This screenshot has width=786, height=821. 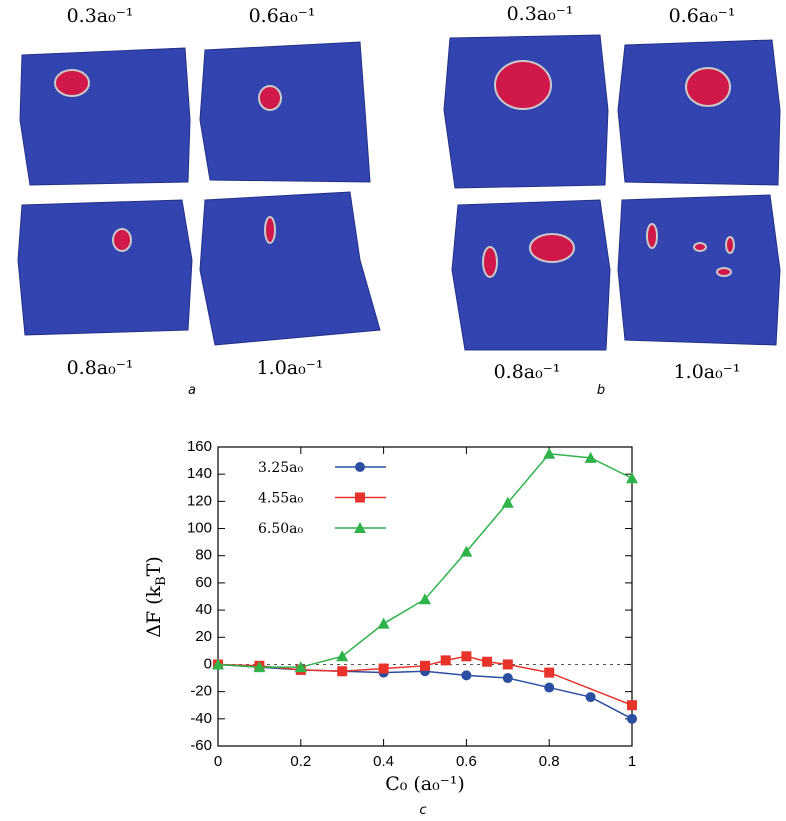 What do you see at coordinates (425, 784) in the screenshot?
I see `x-axis-label: C₀ (a₀⁻¹)` at bounding box center [425, 784].